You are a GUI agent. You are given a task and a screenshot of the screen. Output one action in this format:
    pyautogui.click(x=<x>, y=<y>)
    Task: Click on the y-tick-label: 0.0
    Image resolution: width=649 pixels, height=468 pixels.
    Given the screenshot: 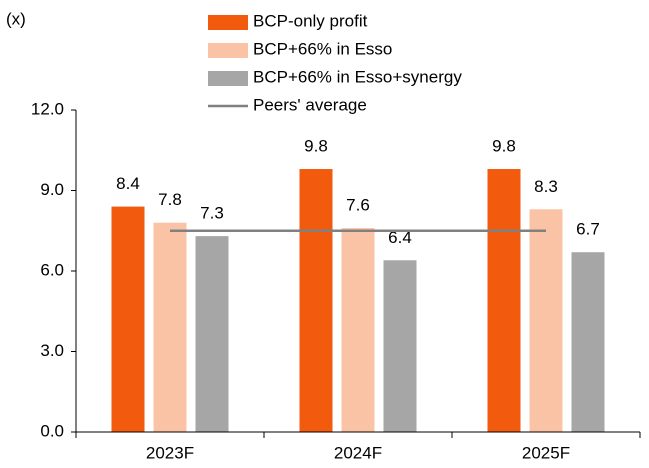 What is the action you would take?
    pyautogui.click(x=52, y=430)
    